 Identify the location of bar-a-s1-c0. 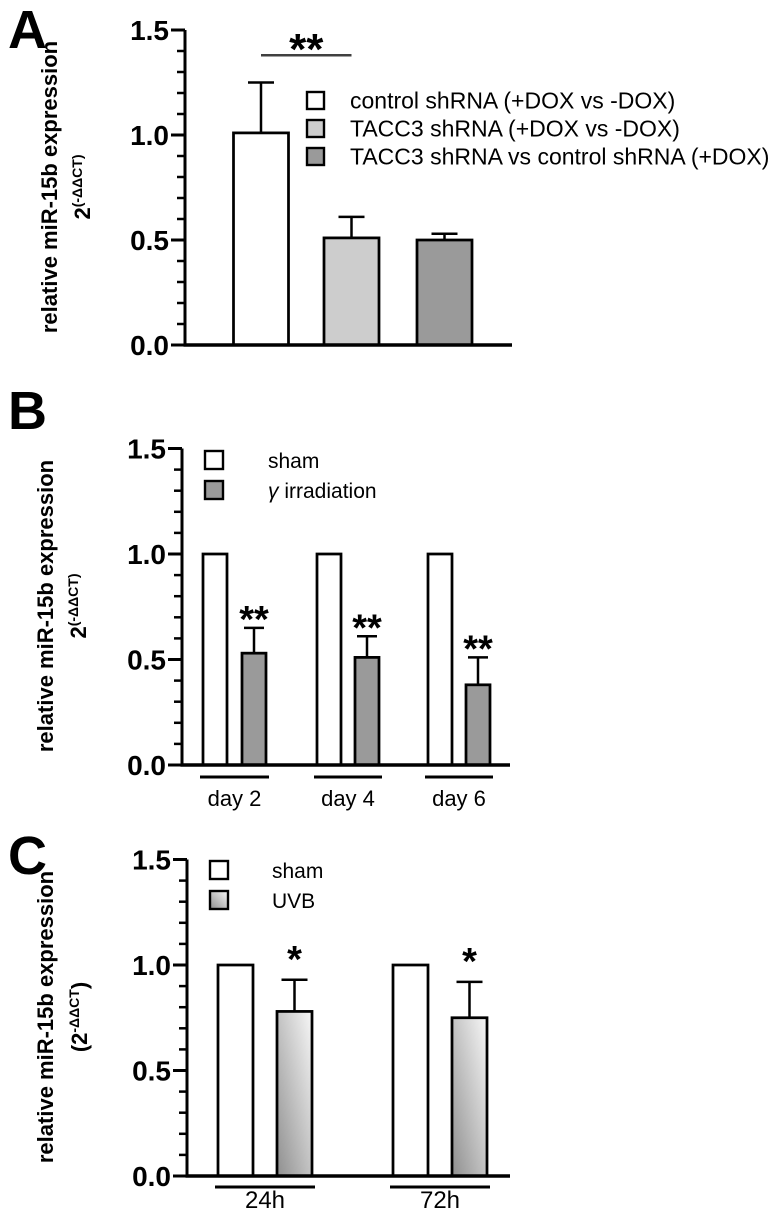
(351, 291).